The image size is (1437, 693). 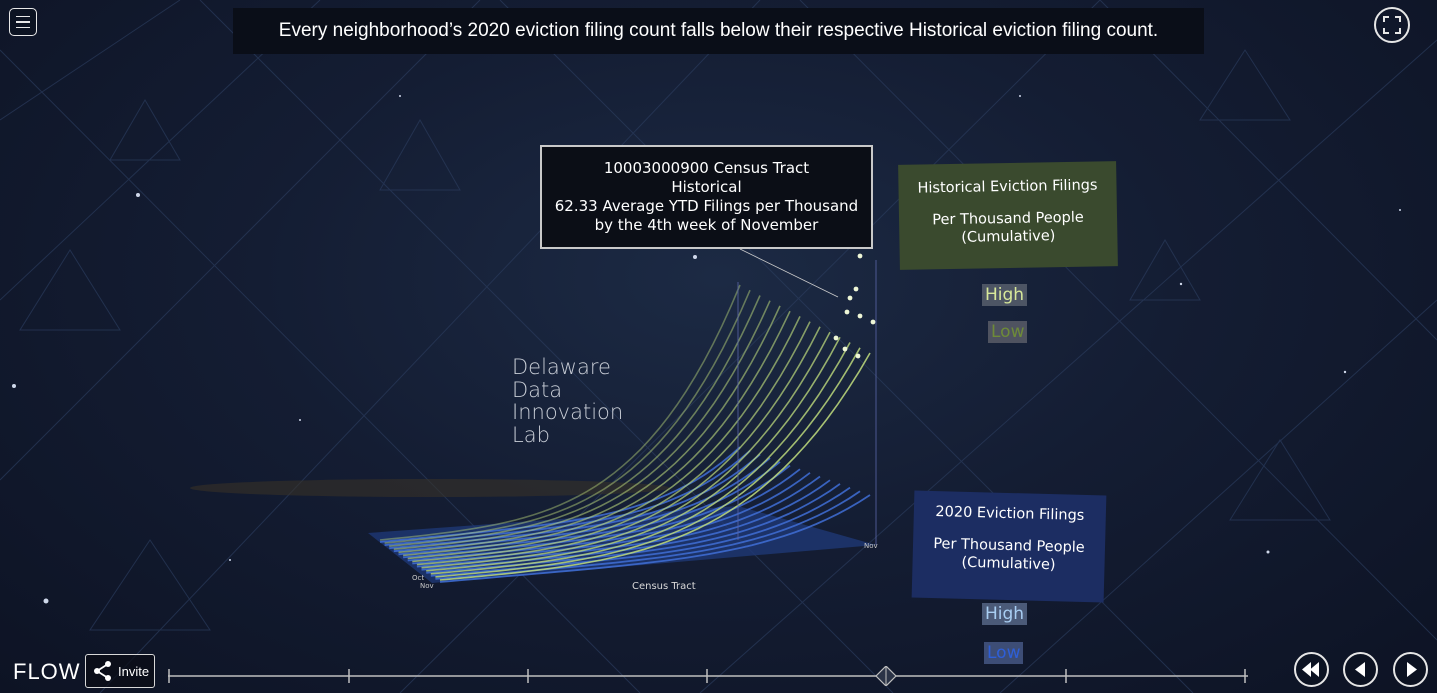 I want to click on fullscreen-button, so click(x=1392, y=25).